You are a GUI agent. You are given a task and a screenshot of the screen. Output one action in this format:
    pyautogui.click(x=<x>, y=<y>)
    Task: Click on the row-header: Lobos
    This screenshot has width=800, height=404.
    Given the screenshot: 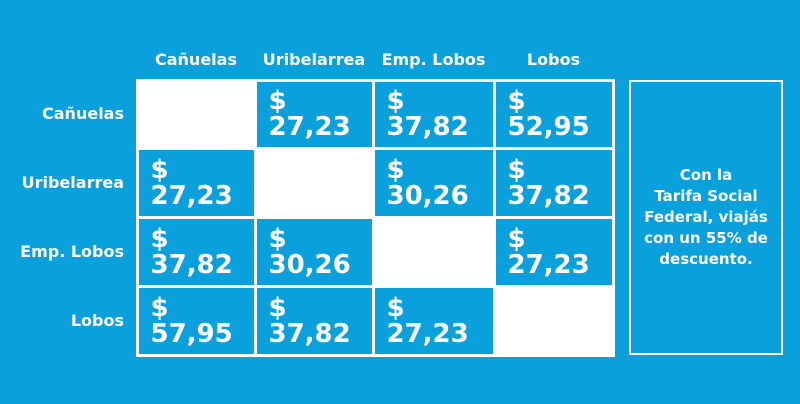 What is the action you would take?
    pyautogui.click(x=97, y=320)
    